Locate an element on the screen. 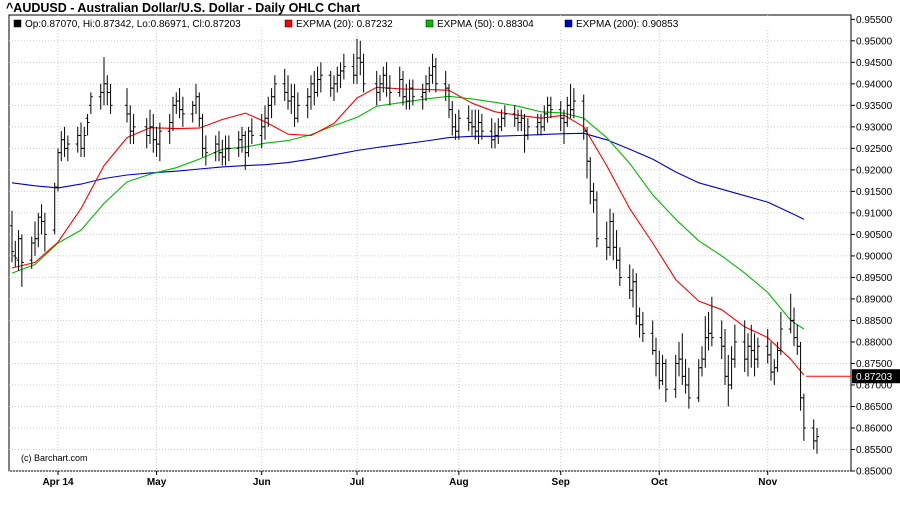 This screenshot has height=511, width=900. month-label: Oct is located at coordinates (659, 482).